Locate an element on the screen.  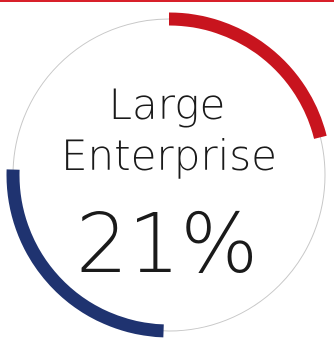
title-line-2: Enterprise is located at coordinates (169, 155).